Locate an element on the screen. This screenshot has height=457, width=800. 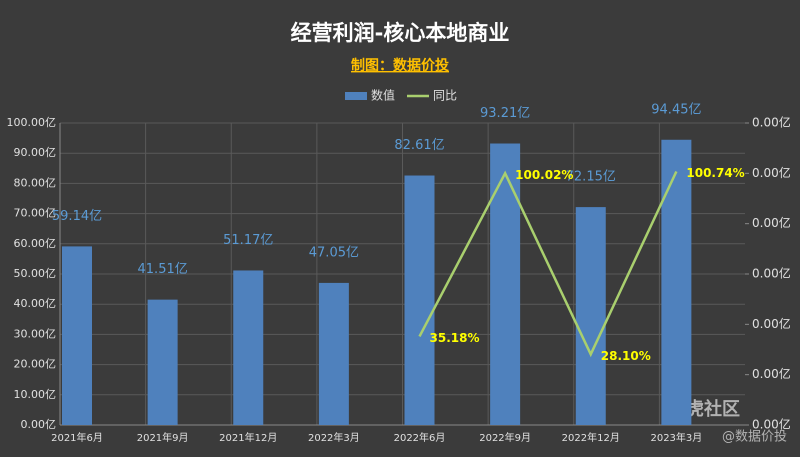
line-value-label: 100.02% is located at coordinates (544, 175).